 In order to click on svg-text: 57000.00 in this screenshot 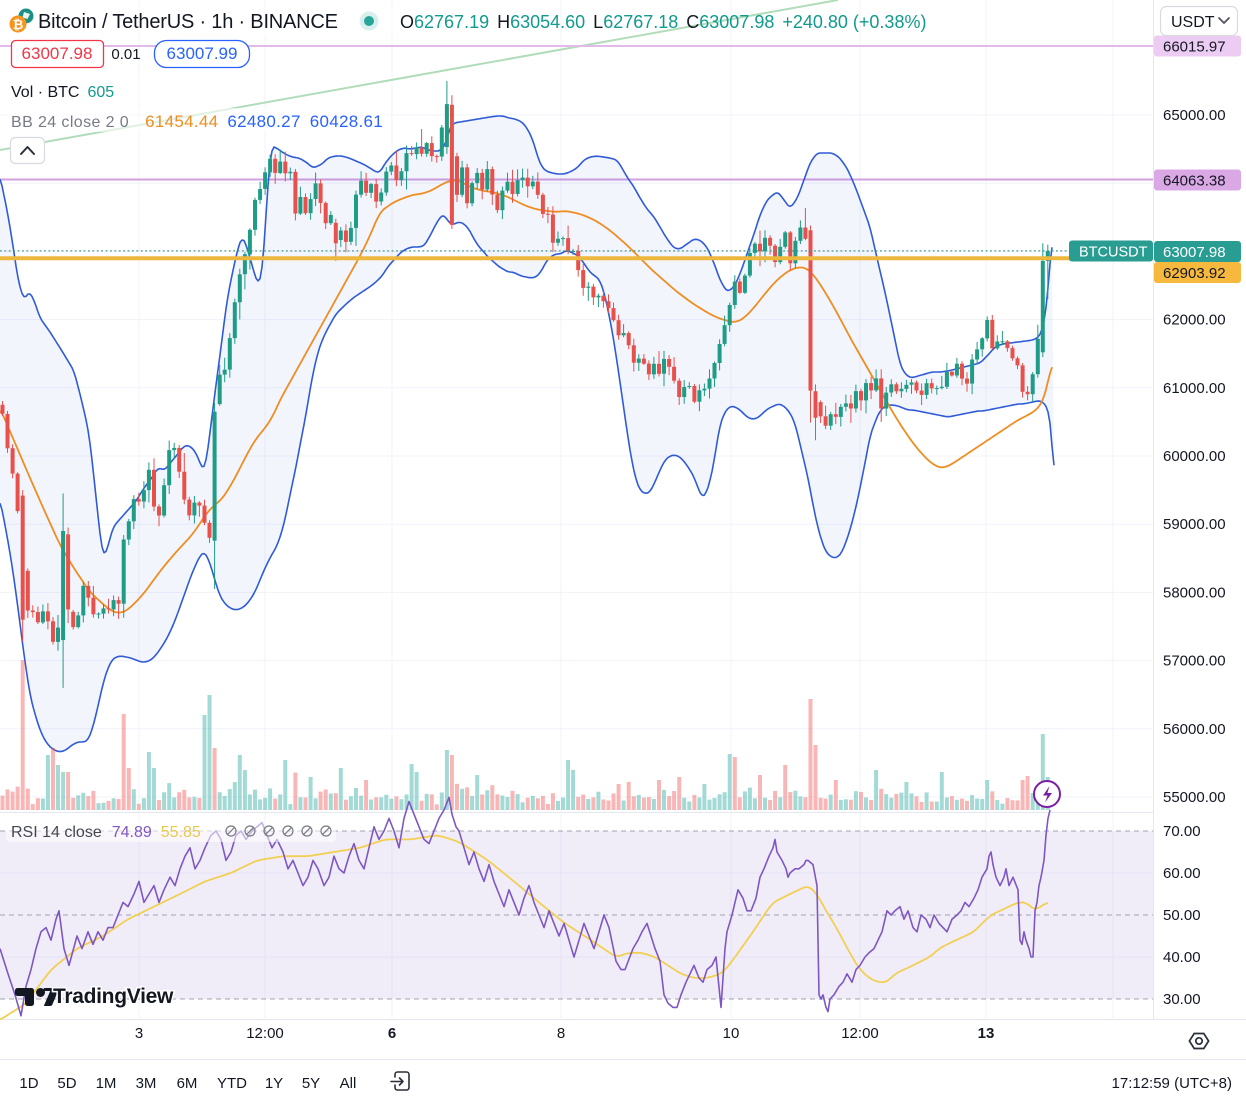, I will do `click(1194, 661)`.